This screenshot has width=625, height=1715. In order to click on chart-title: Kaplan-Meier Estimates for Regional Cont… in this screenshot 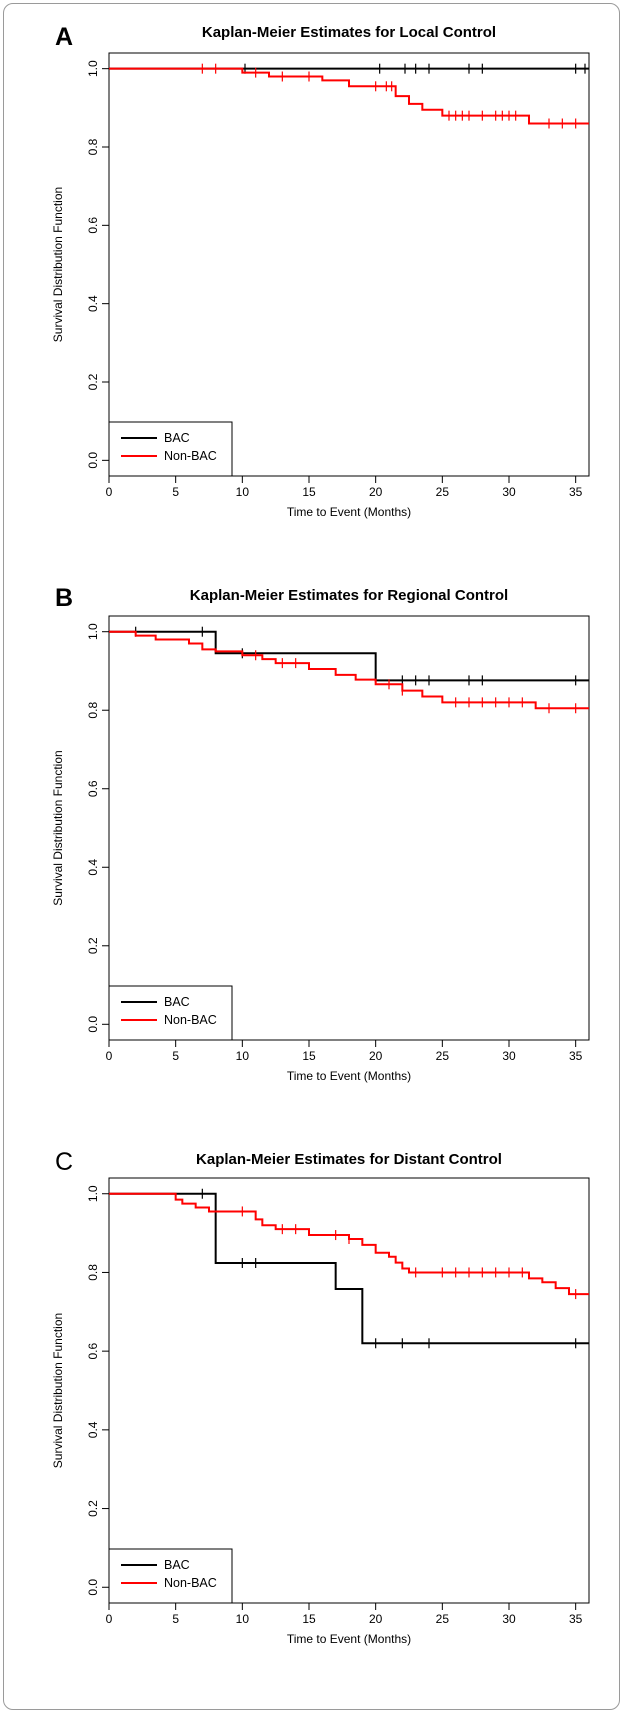, I will do `click(349, 595)`.